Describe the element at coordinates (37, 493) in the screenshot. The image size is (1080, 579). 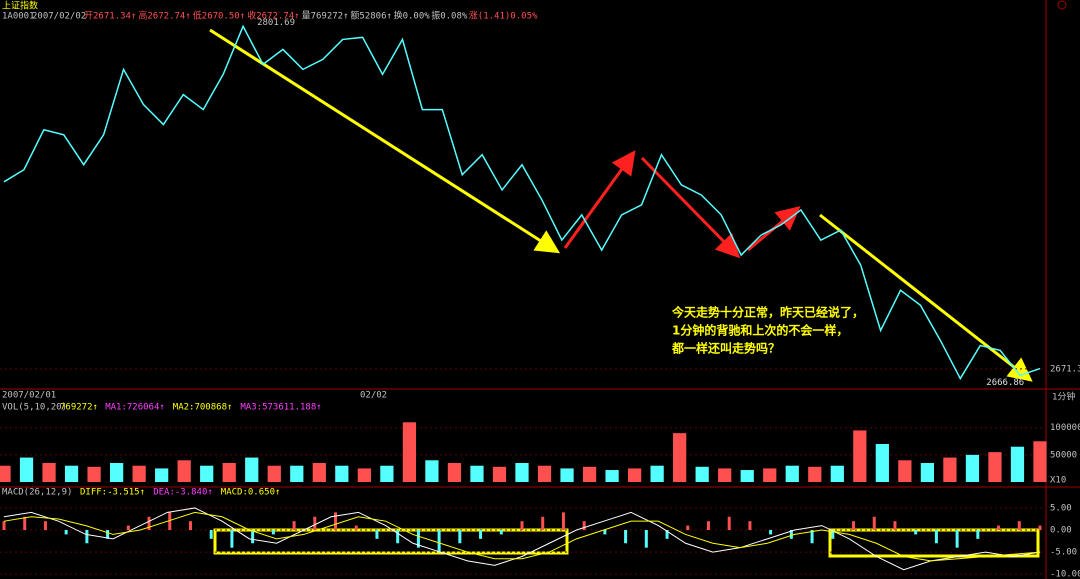
I see `panel-title: MACD(26,12,9)` at that location.